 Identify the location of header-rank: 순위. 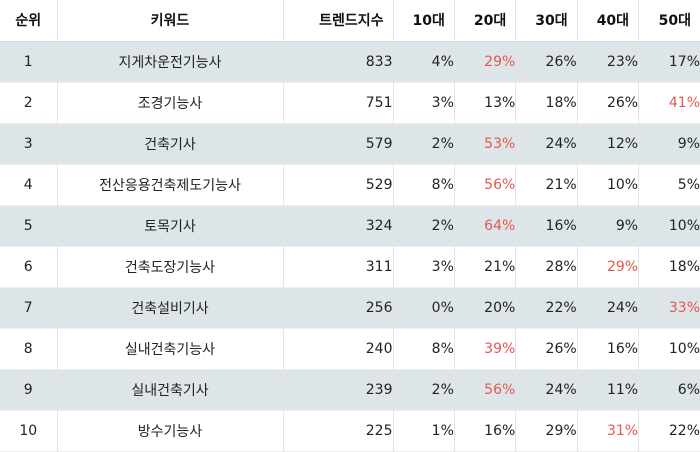
(29, 21).